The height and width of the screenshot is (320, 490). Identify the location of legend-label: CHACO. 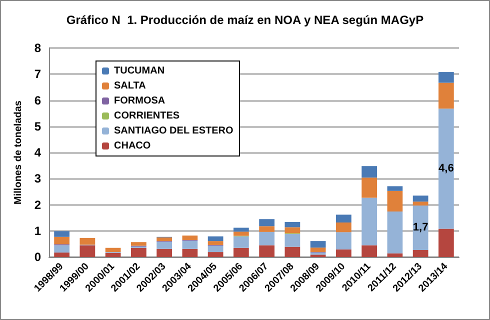
(132, 146).